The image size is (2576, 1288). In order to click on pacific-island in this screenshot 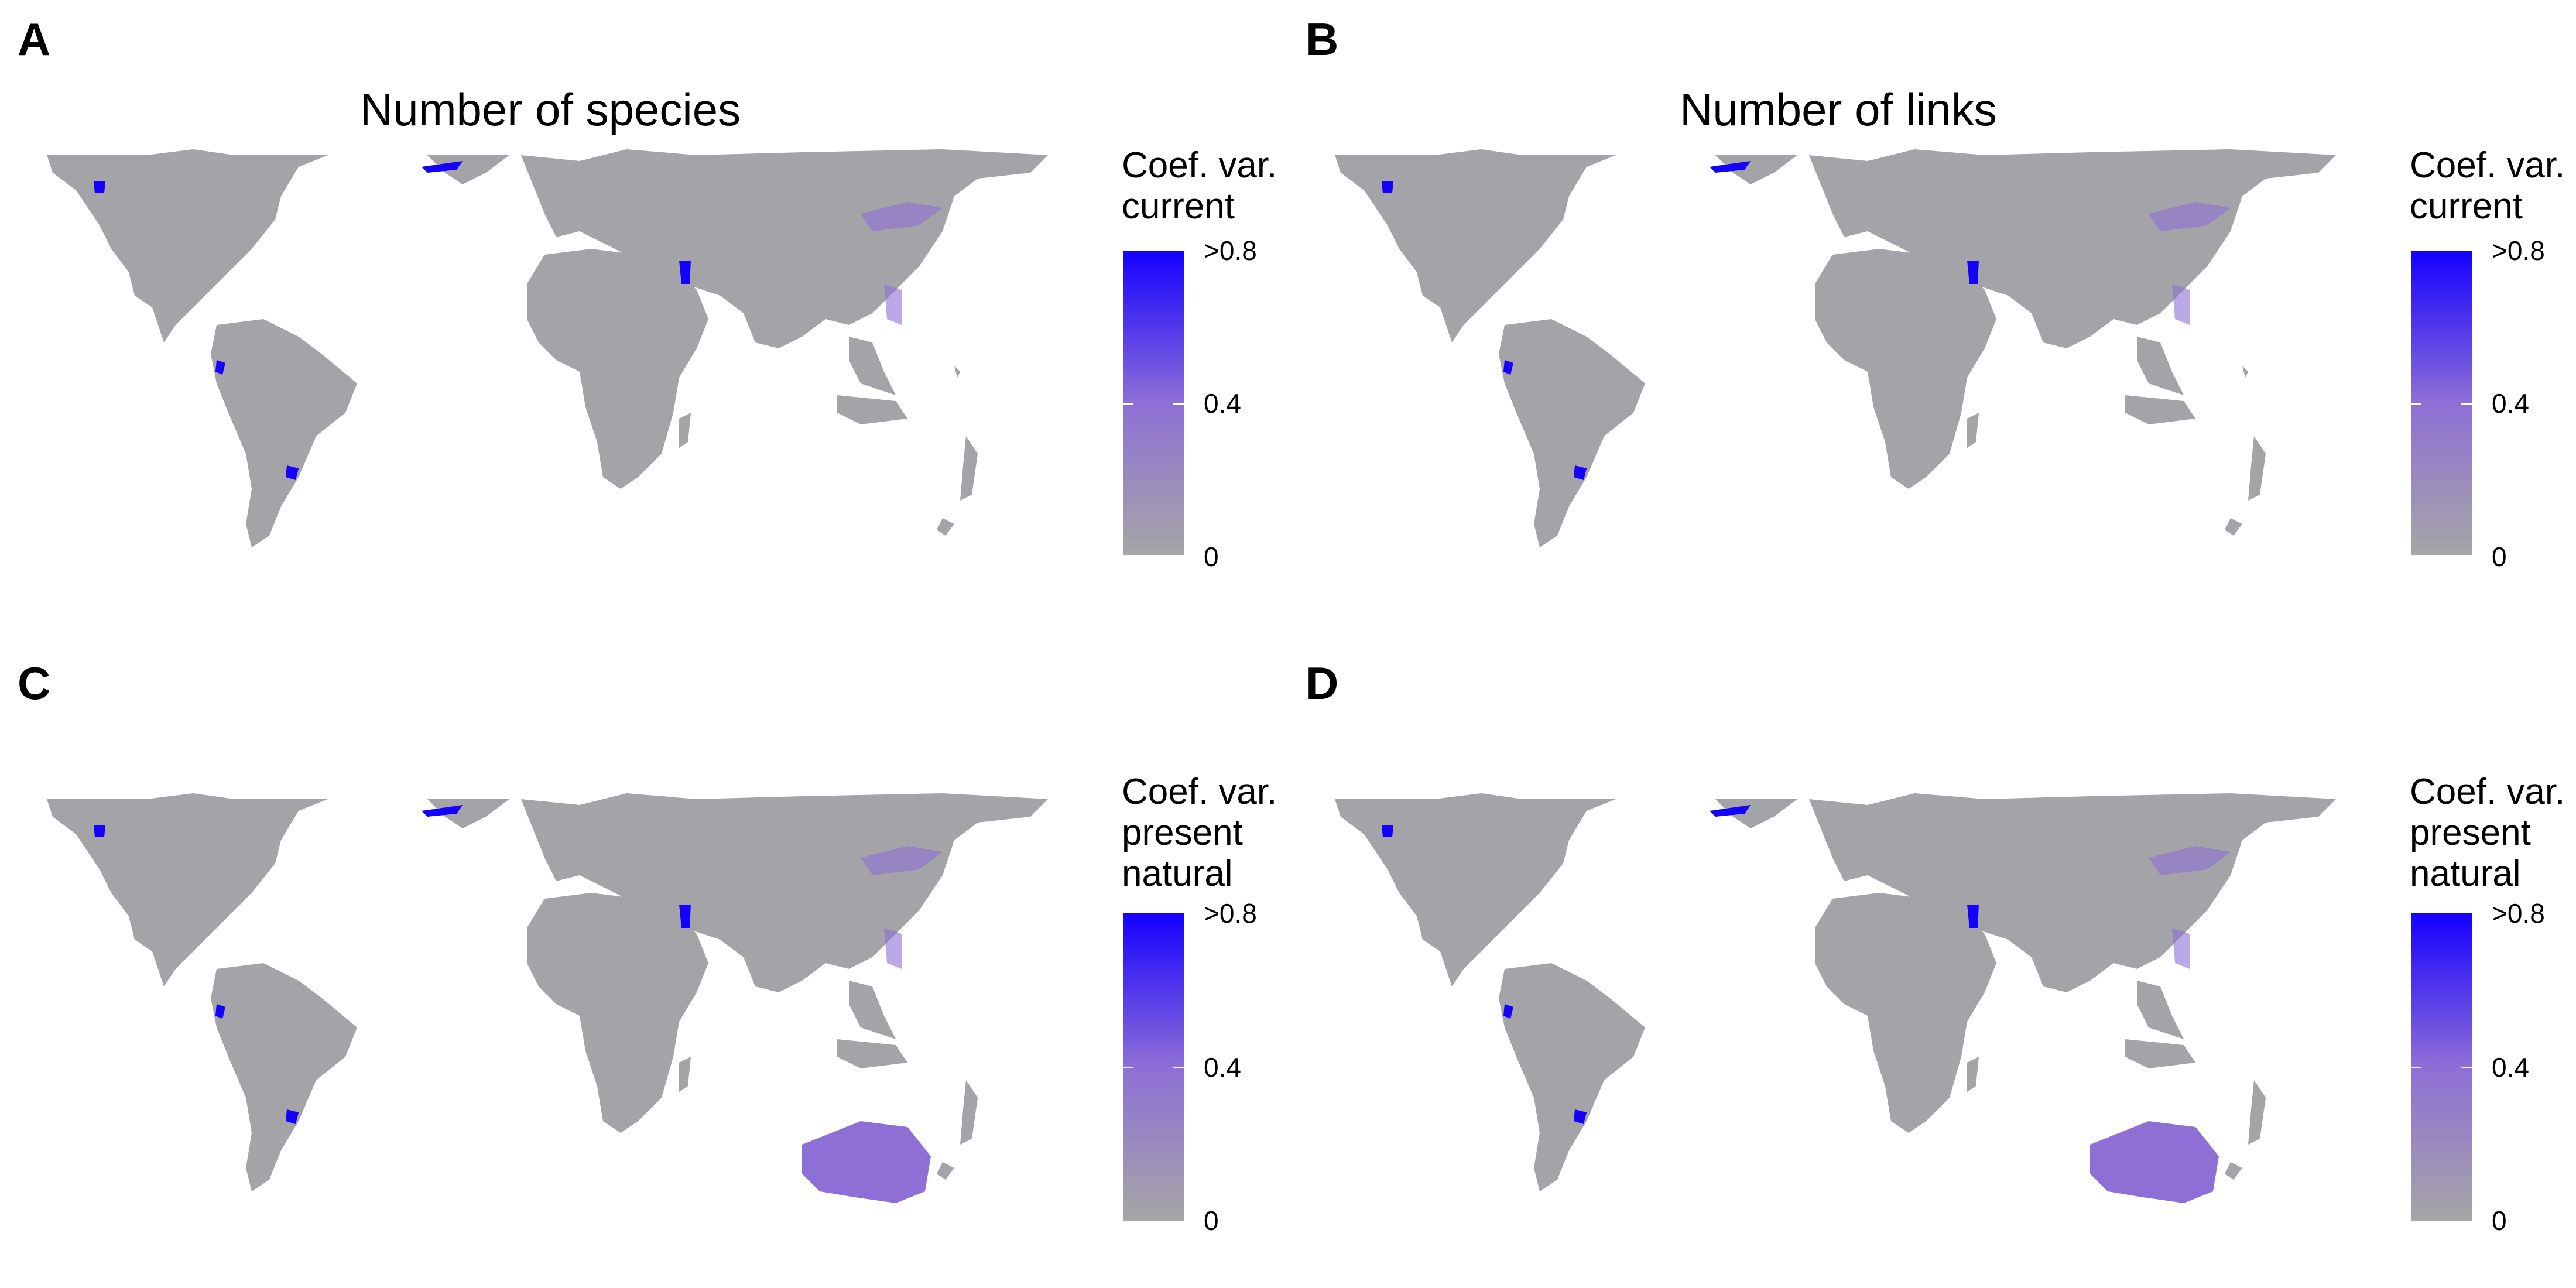, I will do `click(2245, 372)`.